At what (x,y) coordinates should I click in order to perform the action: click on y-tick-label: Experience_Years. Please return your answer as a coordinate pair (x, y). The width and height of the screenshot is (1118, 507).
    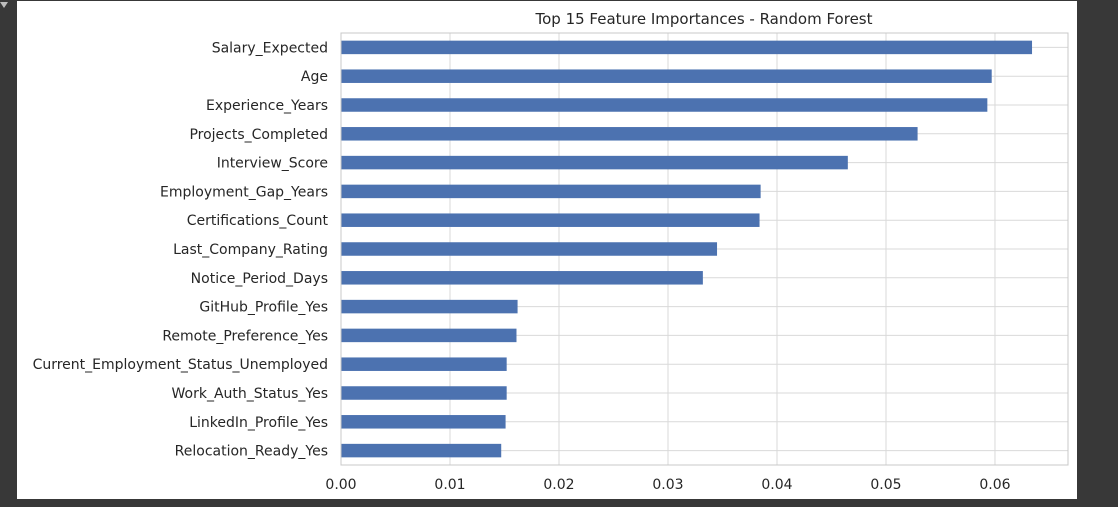
    Looking at the image, I should click on (267, 106).